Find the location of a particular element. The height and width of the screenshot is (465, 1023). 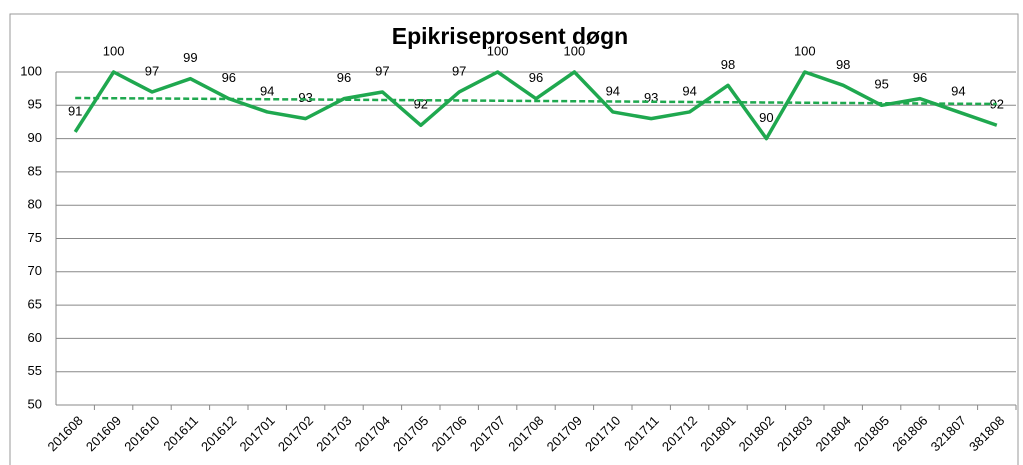

y-tick-label: 80 is located at coordinates (35, 204).